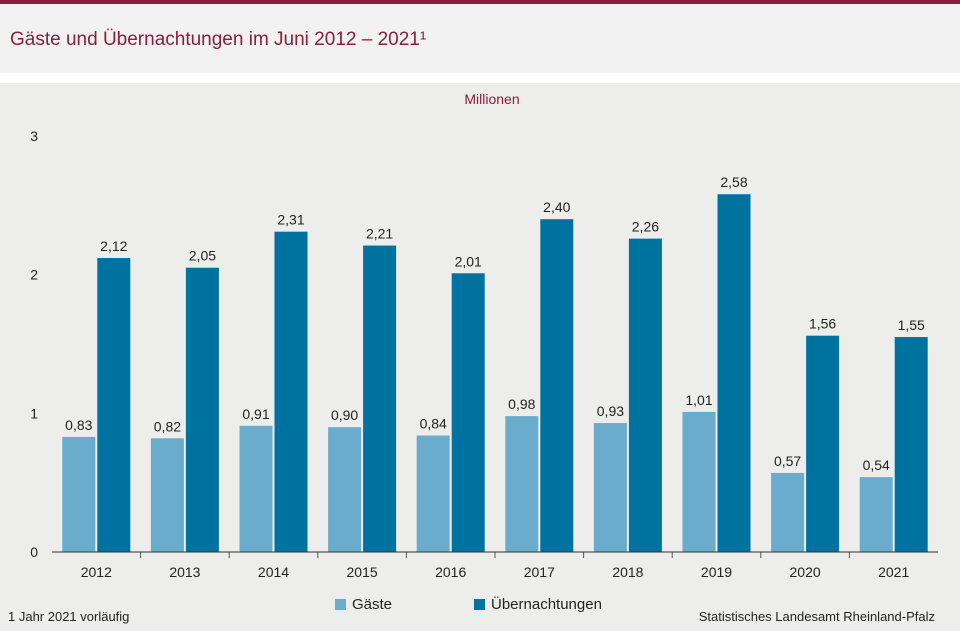  I want to click on data-label-uebernachtungen: 2,12, so click(113, 246).